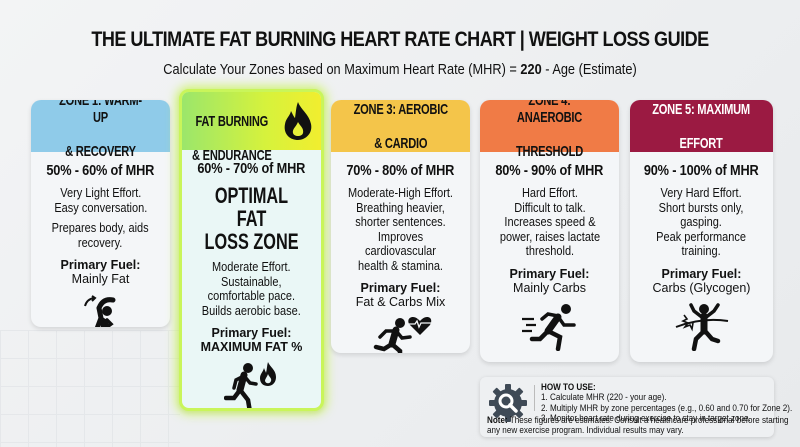  What do you see at coordinates (251, 169) in the screenshot?
I see `zone-2-range: 60% - 70% of MHR` at bounding box center [251, 169].